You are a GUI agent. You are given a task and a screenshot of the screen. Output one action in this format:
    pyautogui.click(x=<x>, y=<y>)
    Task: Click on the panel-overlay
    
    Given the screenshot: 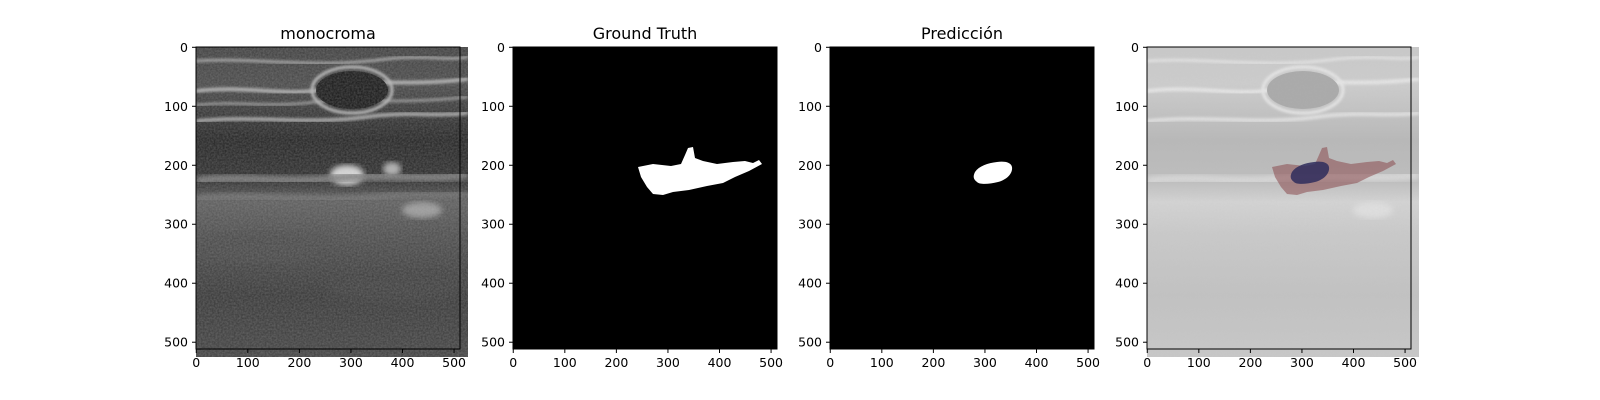 What is the action you would take?
    pyautogui.click(x=1282, y=201)
    